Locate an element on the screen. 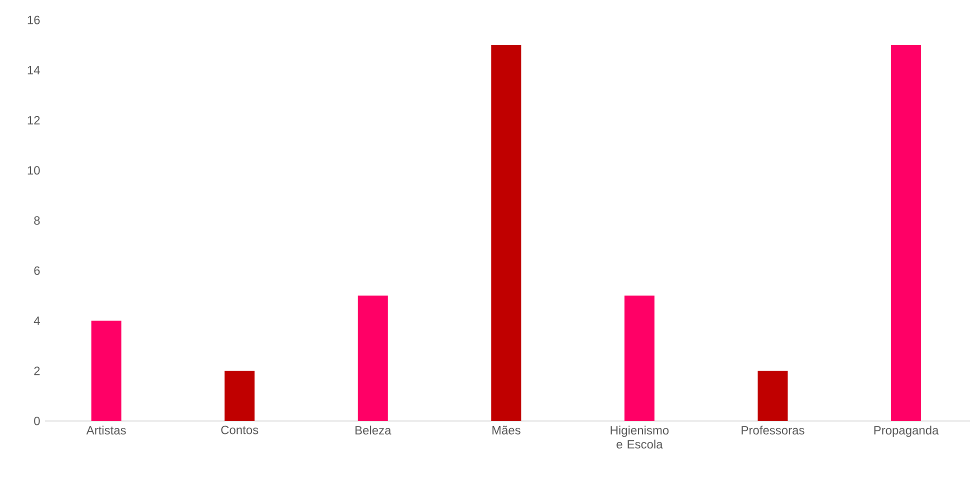  x-tick-label: Propaganda is located at coordinates (906, 431).